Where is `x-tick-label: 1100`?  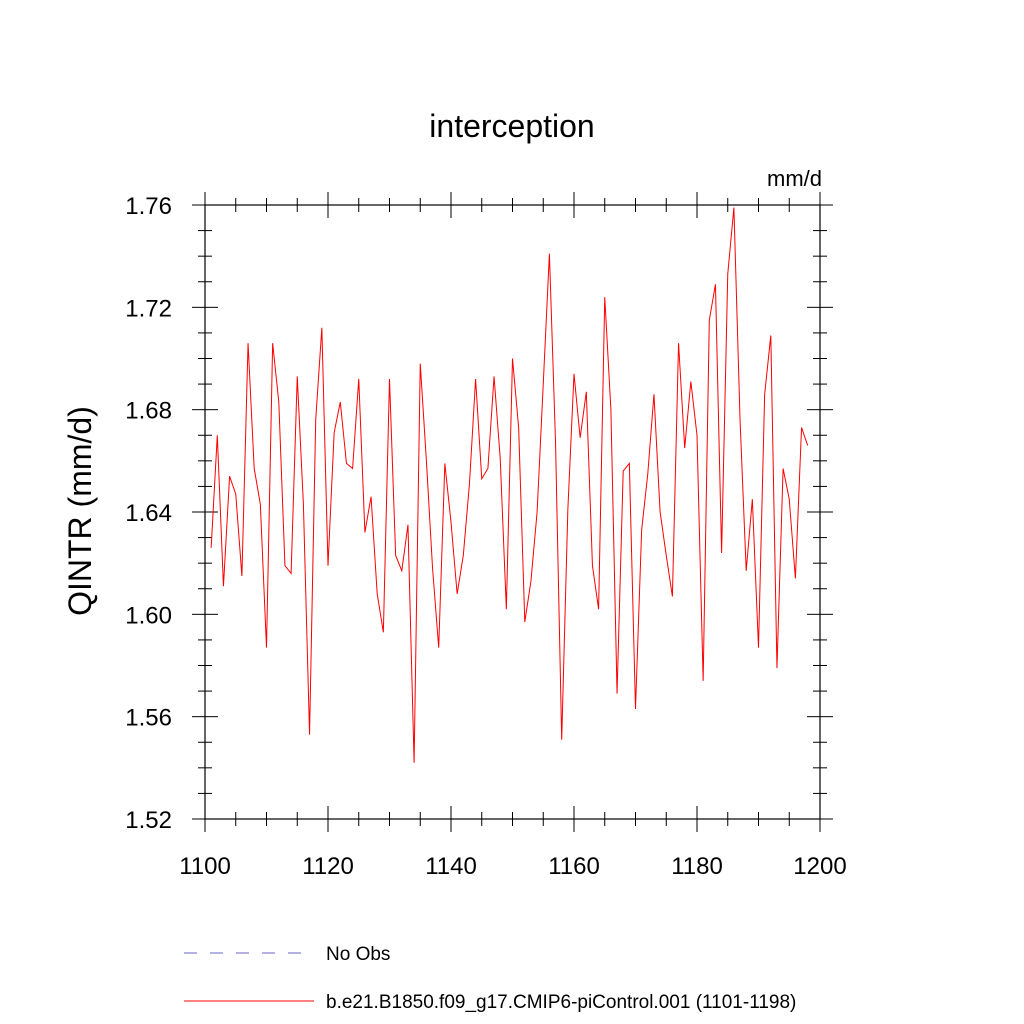 x-tick-label: 1100 is located at coordinates (205, 866).